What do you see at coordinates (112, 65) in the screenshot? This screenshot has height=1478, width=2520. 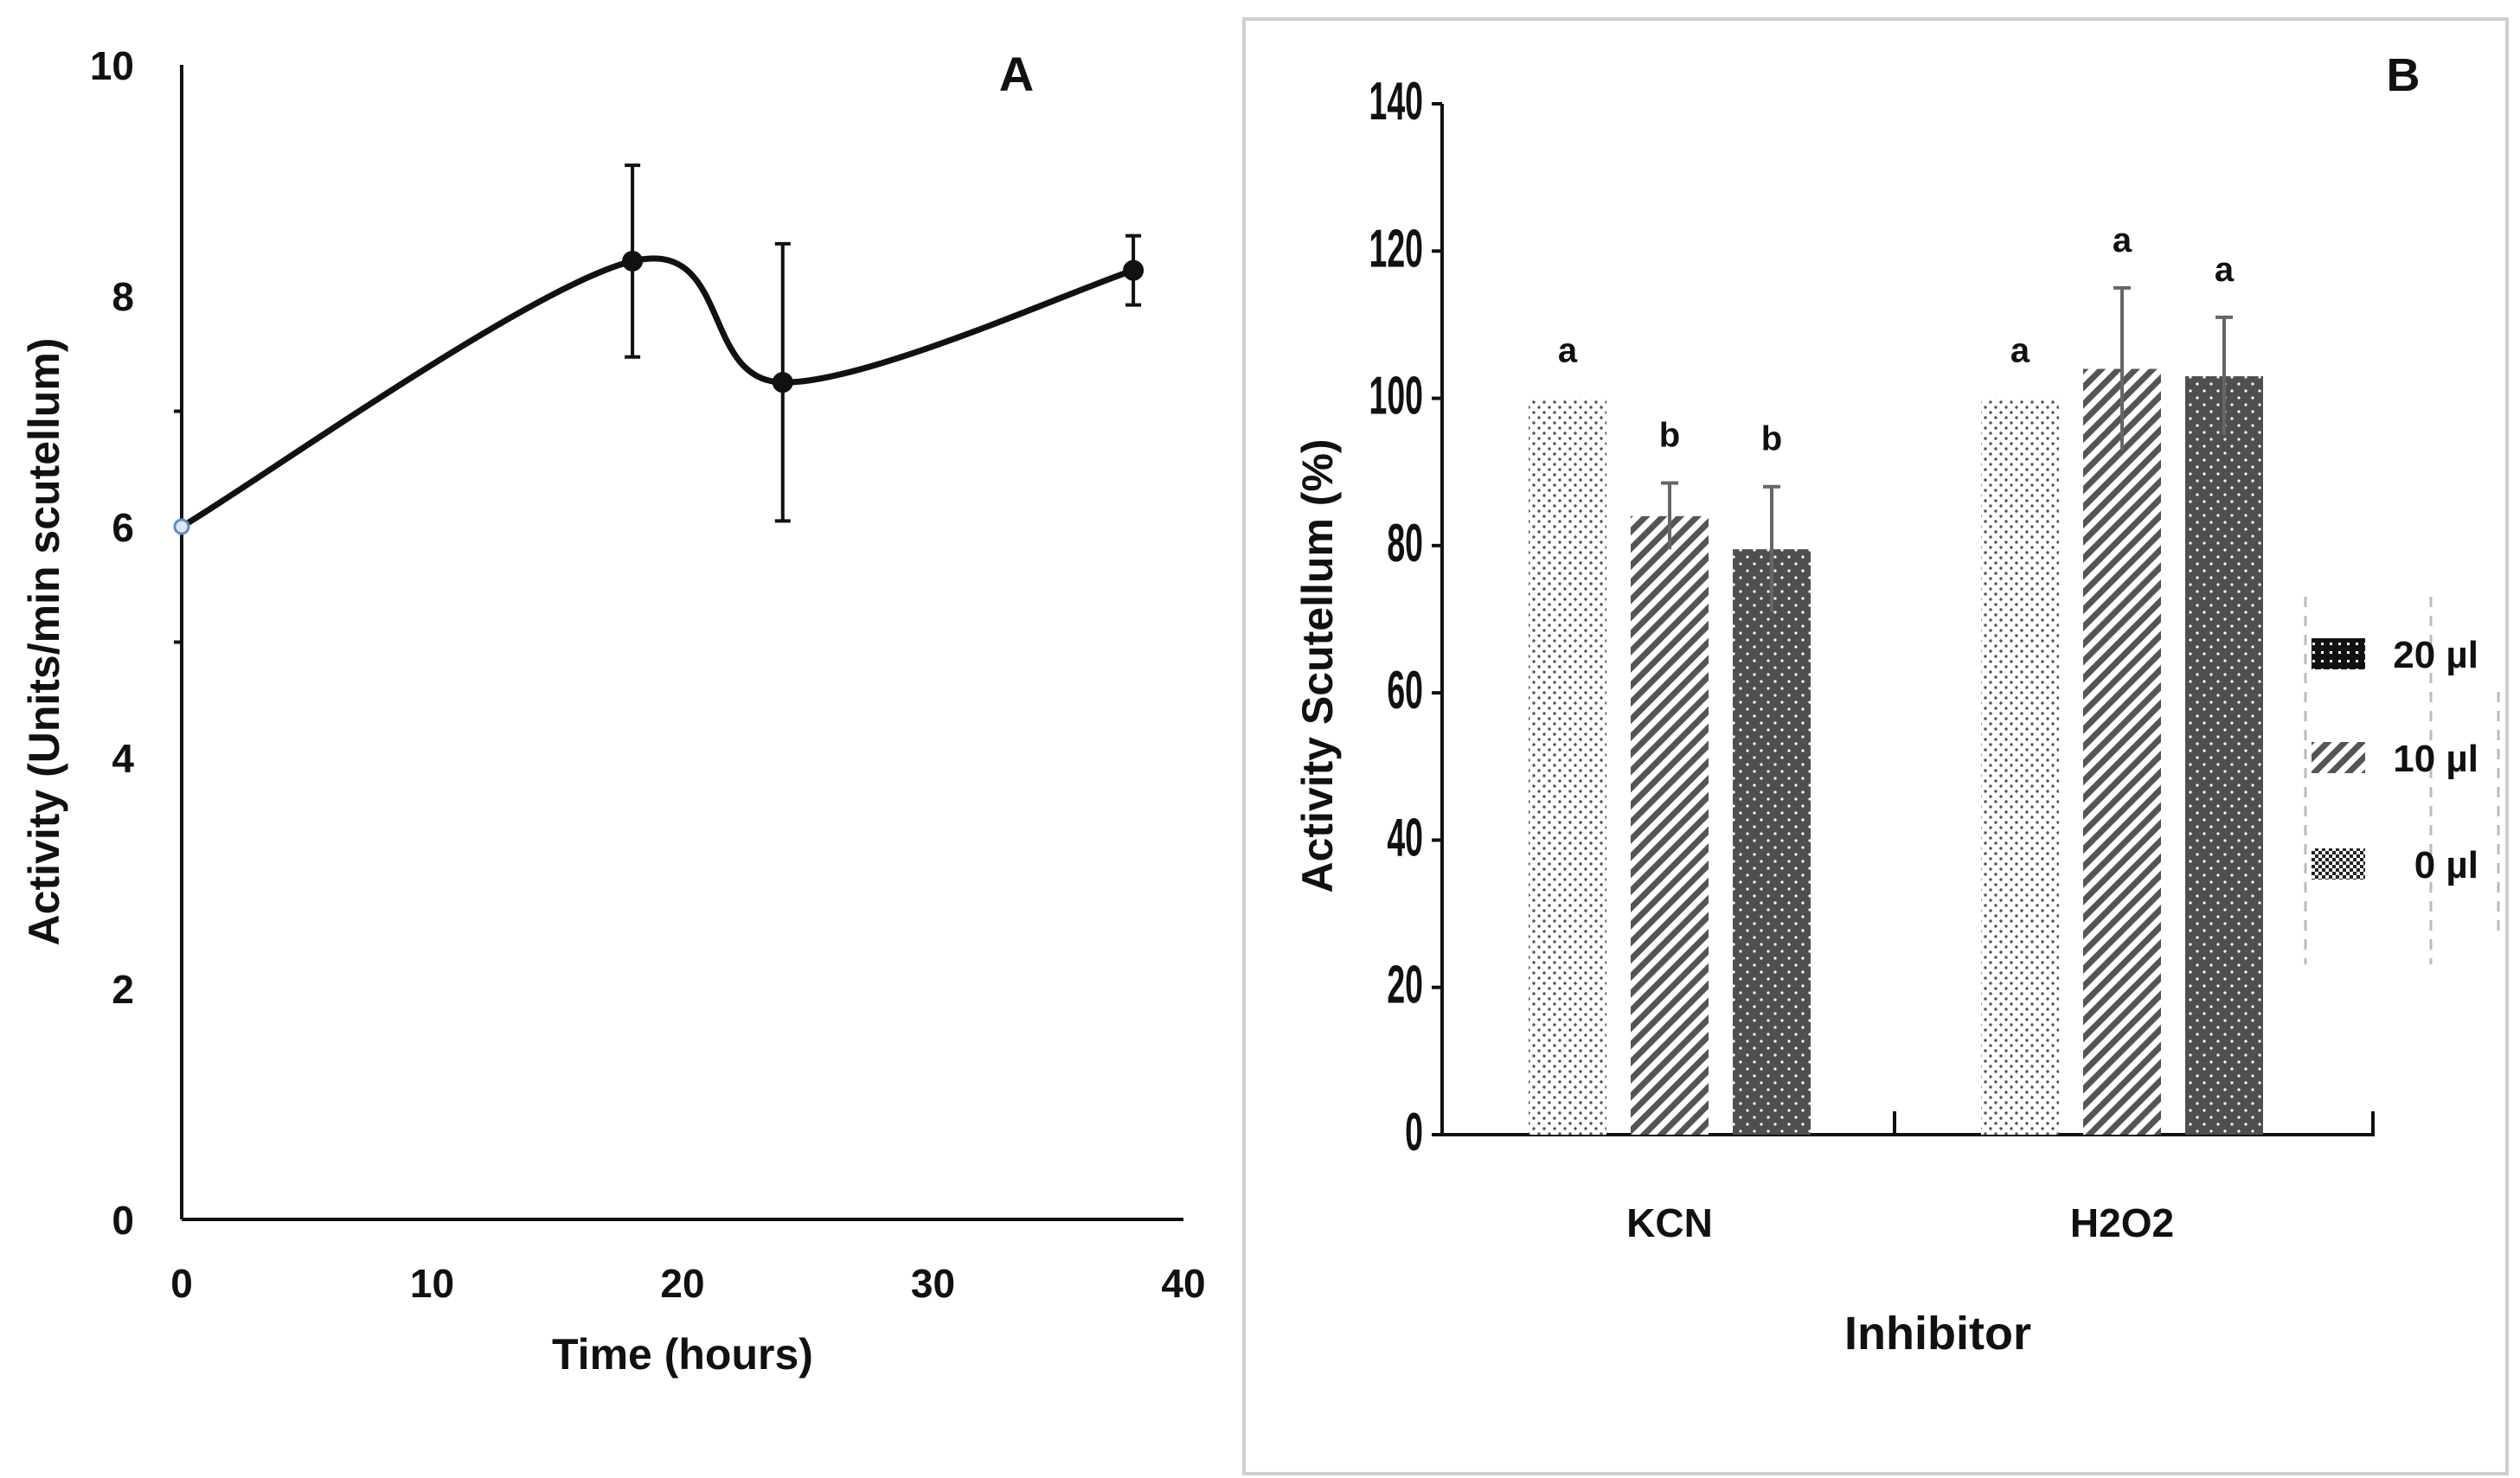 I see `panel-a-y-tick-label: 10` at bounding box center [112, 65].